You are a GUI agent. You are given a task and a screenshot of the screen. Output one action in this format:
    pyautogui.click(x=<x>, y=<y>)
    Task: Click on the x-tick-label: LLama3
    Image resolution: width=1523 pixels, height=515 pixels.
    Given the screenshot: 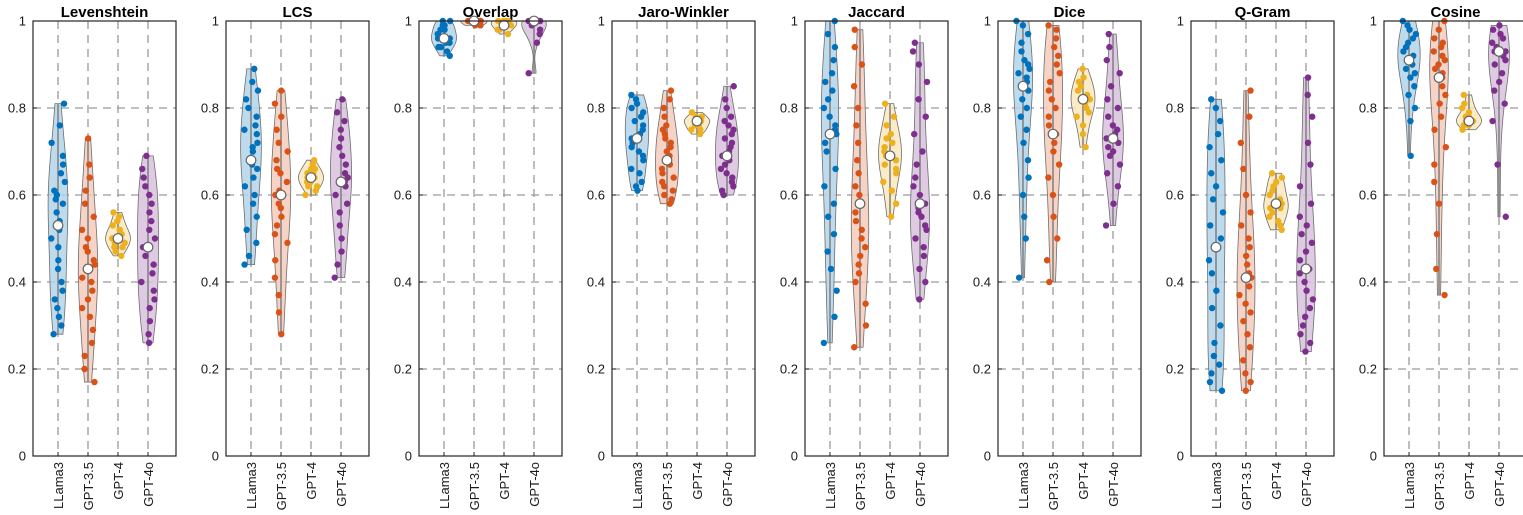 What is the action you would take?
    pyautogui.click(x=1023, y=485)
    